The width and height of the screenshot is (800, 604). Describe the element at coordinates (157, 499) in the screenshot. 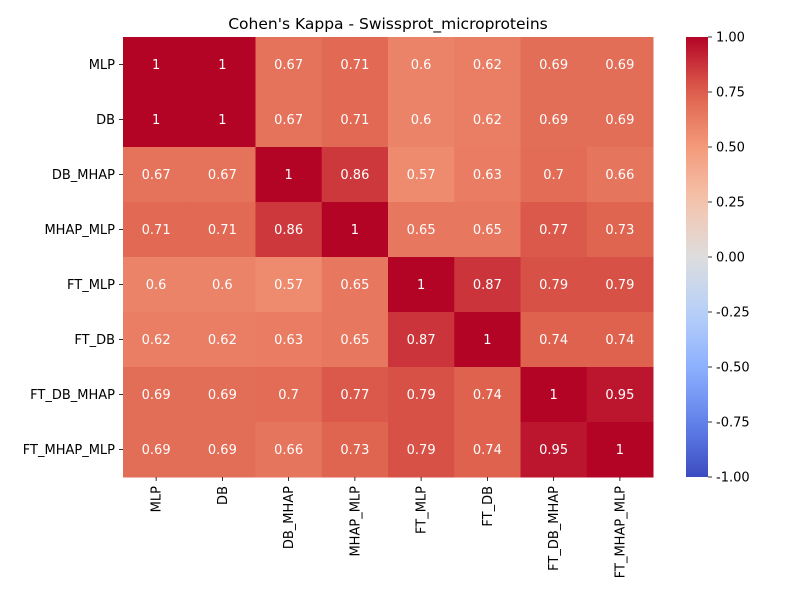

I see `column-label: MLP` at that location.